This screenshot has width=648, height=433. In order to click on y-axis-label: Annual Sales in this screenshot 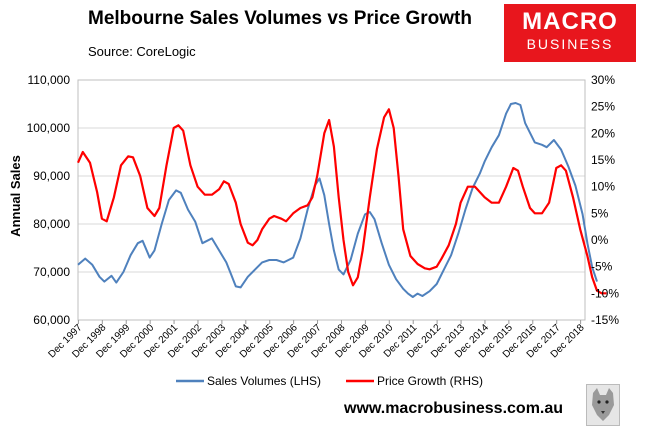, I will do `click(15, 196)`.